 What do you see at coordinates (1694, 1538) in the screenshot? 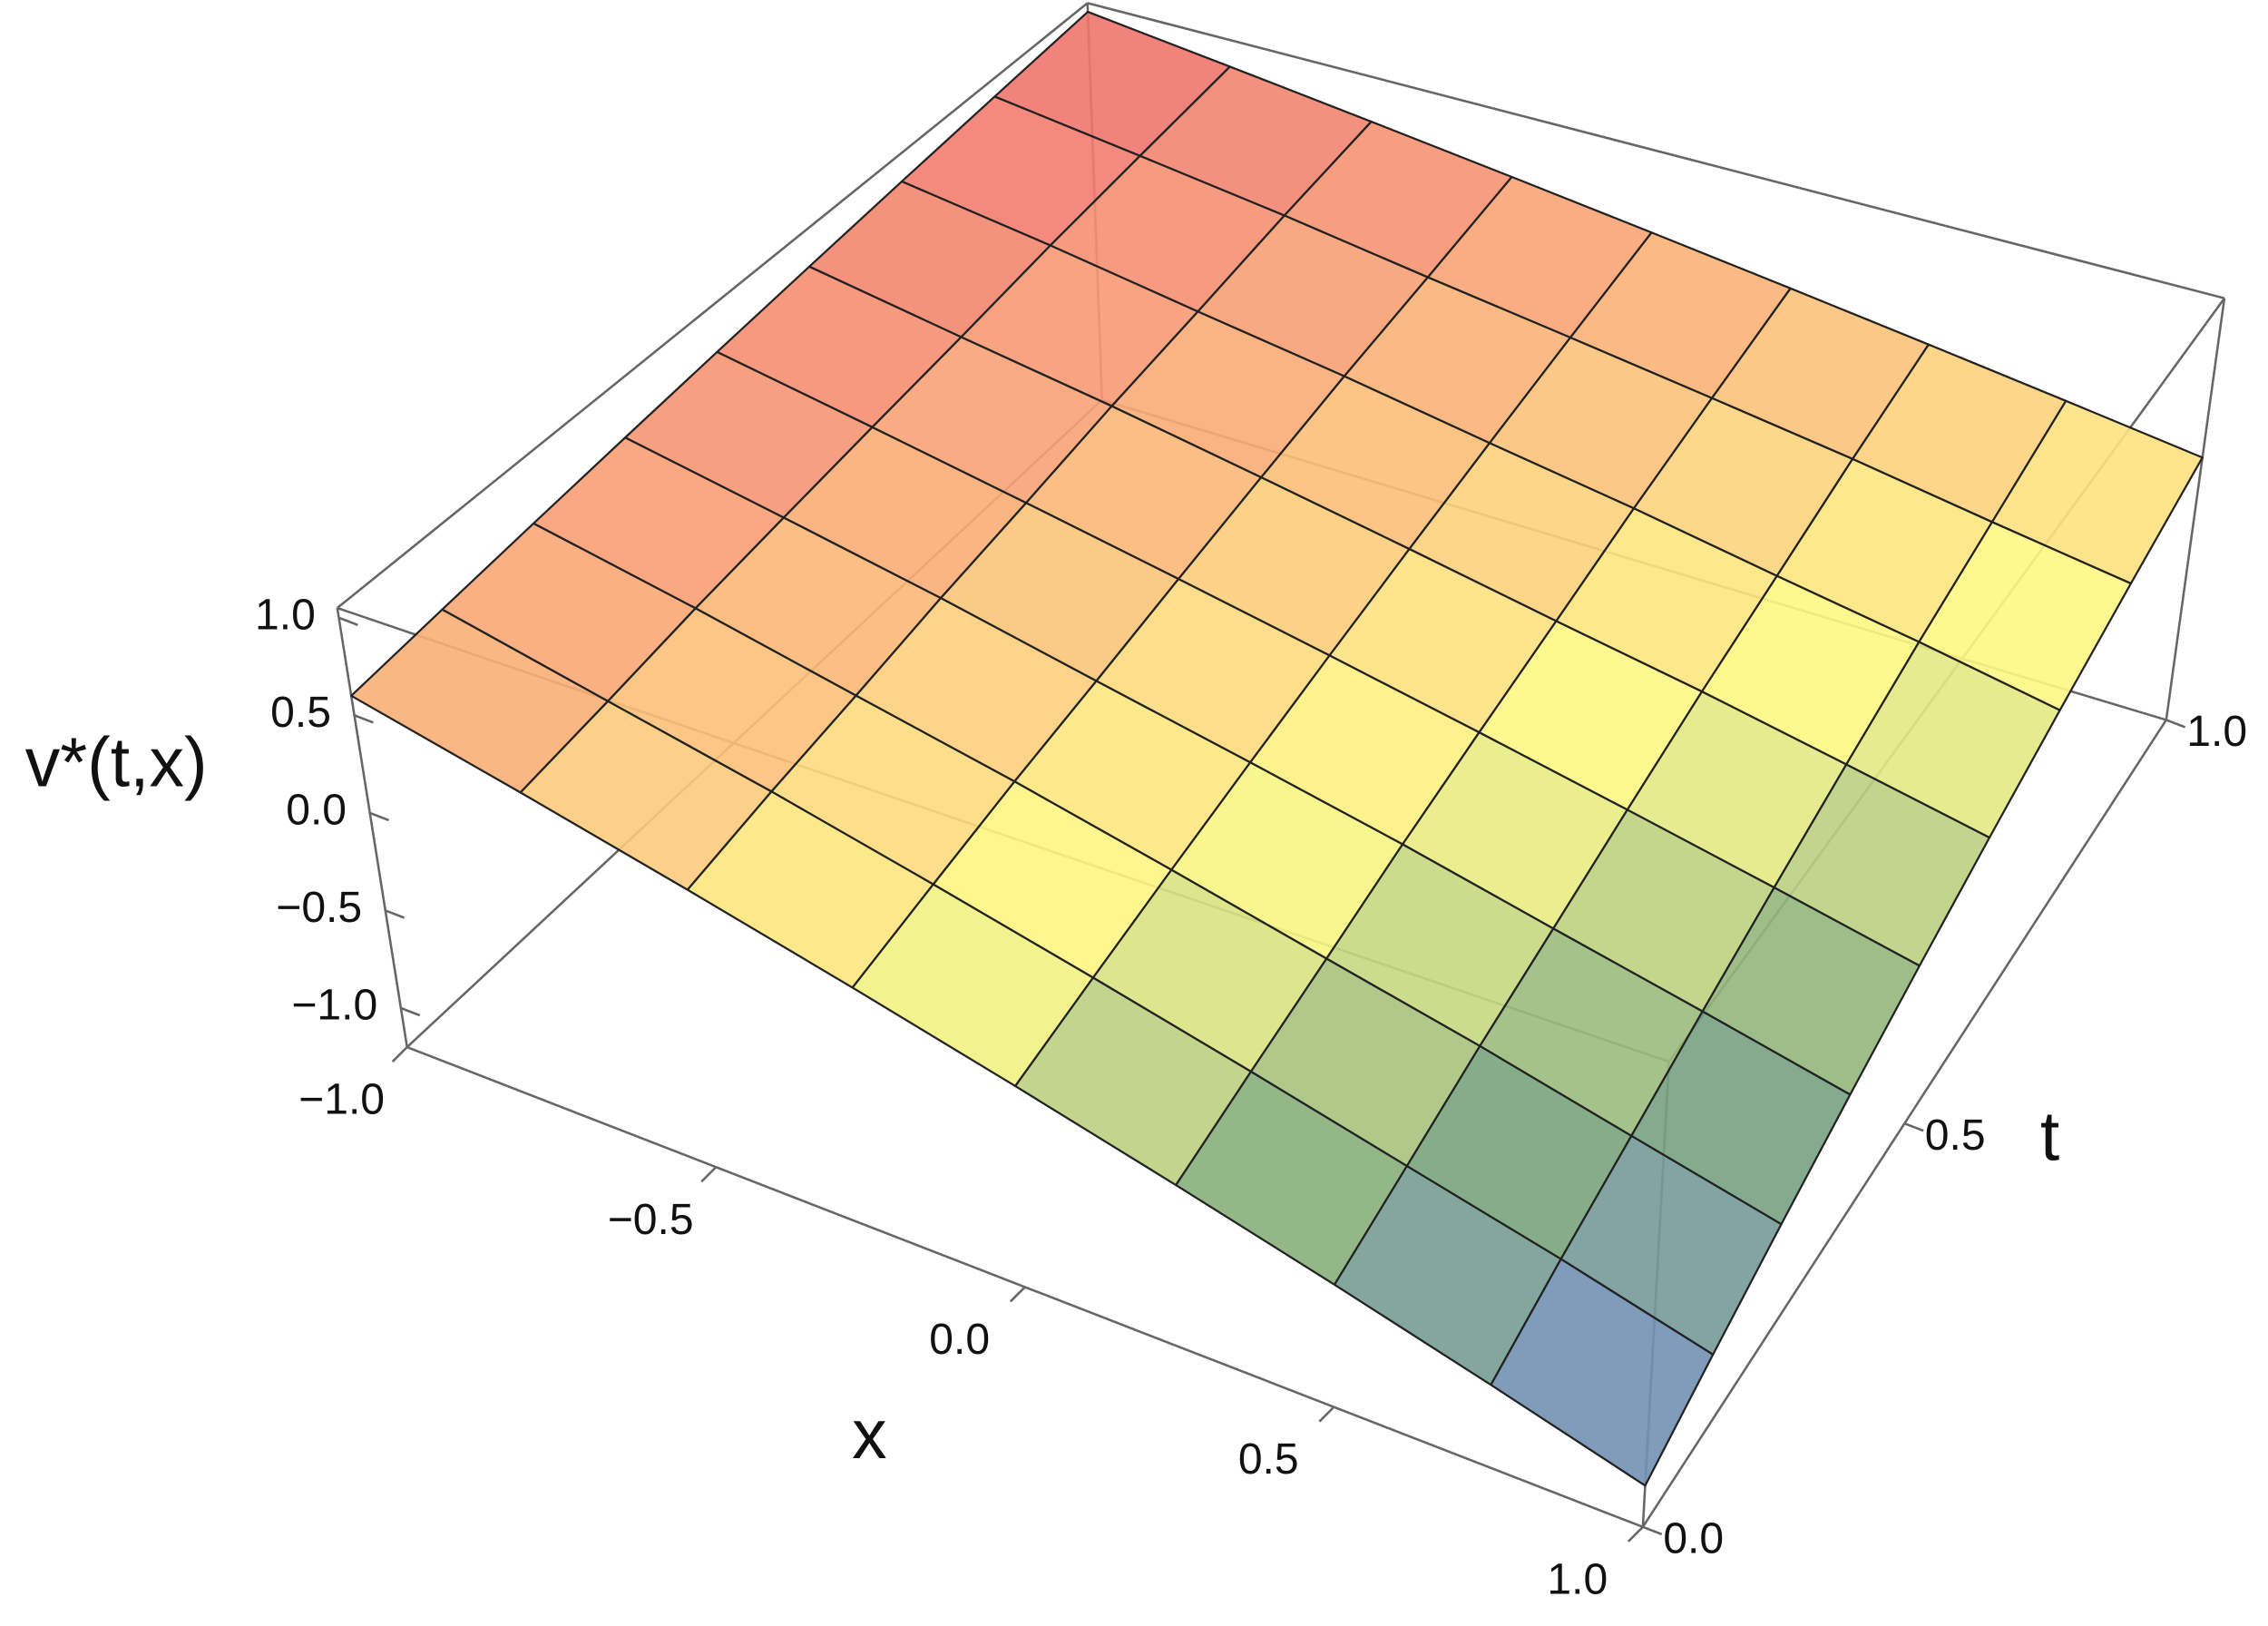
I see `t-tick-label: 0.0` at bounding box center [1694, 1538].